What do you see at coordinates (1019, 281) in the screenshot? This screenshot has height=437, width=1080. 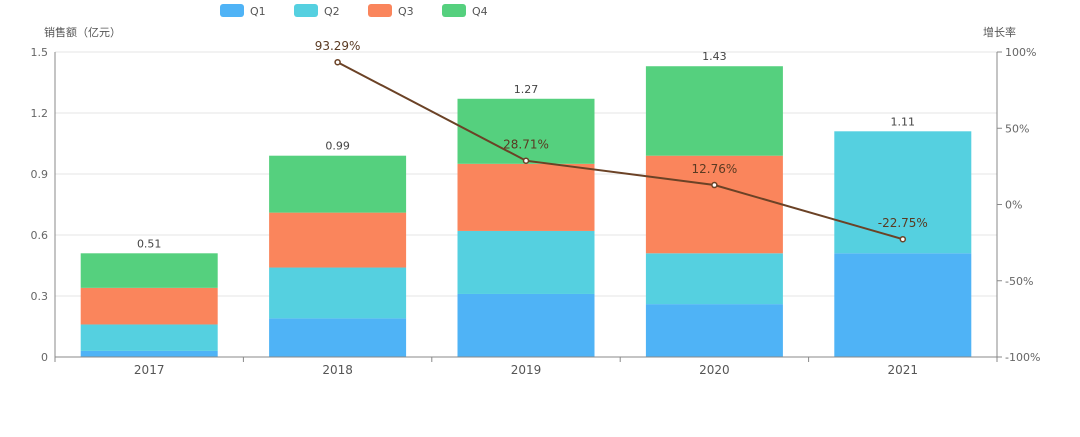 I see `y2-tick-label: -50%` at bounding box center [1019, 281].